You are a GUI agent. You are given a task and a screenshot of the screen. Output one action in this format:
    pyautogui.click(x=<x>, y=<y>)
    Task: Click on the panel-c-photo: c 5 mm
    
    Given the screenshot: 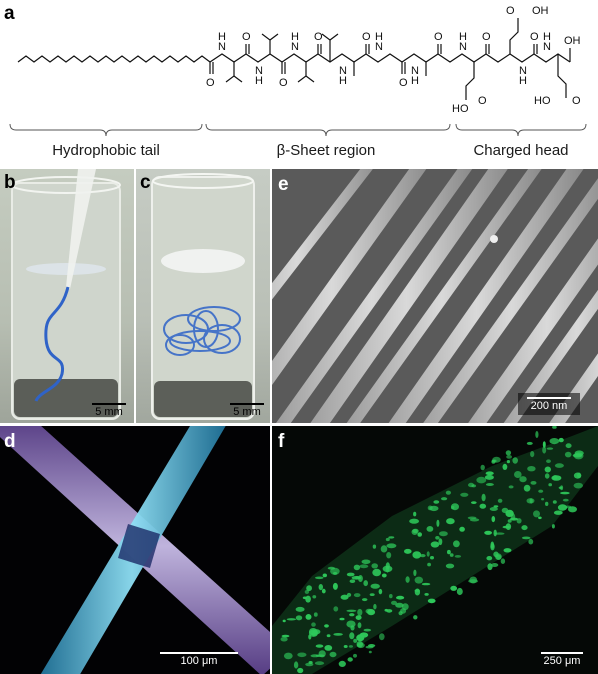 What is the action you would take?
    pyautogui.click(x=203, y=296)
    